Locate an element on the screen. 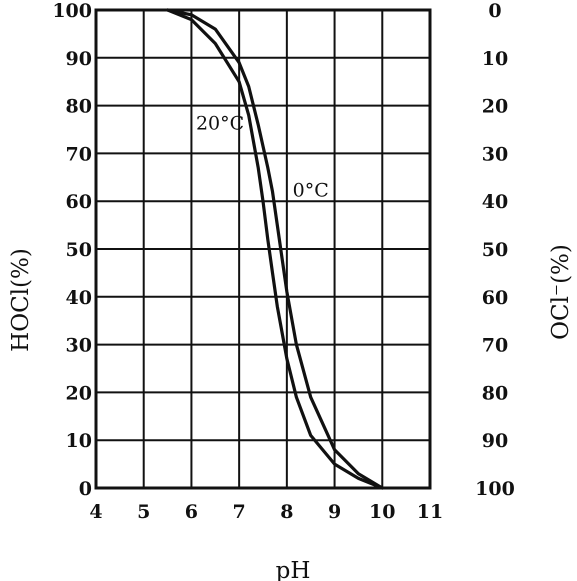 Image resolution: width=577 pixels, height=581 pixels. y-tick-label-left: 60 is located at coordinates (79, 202).